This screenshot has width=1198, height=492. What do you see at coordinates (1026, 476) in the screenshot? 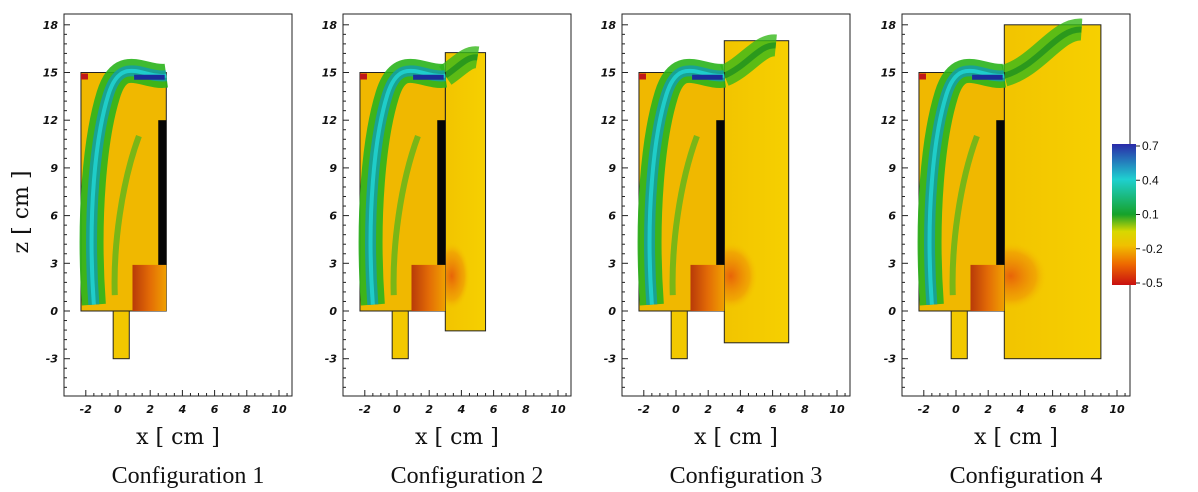
I see `panel-caption-4: Configuration 4` at bounding box center [1026, 476].